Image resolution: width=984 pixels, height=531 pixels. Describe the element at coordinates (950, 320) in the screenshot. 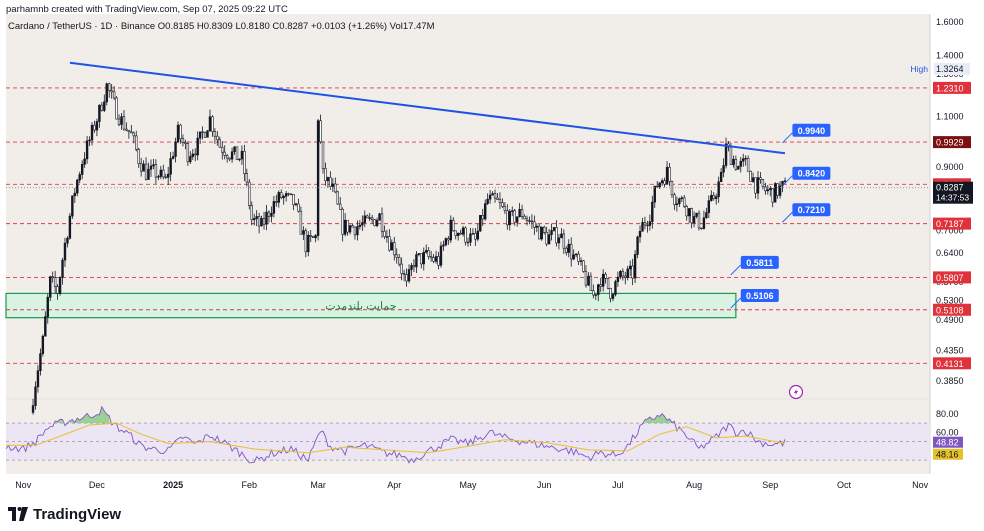

I see `price-tick-label: 0.4900` at that location.